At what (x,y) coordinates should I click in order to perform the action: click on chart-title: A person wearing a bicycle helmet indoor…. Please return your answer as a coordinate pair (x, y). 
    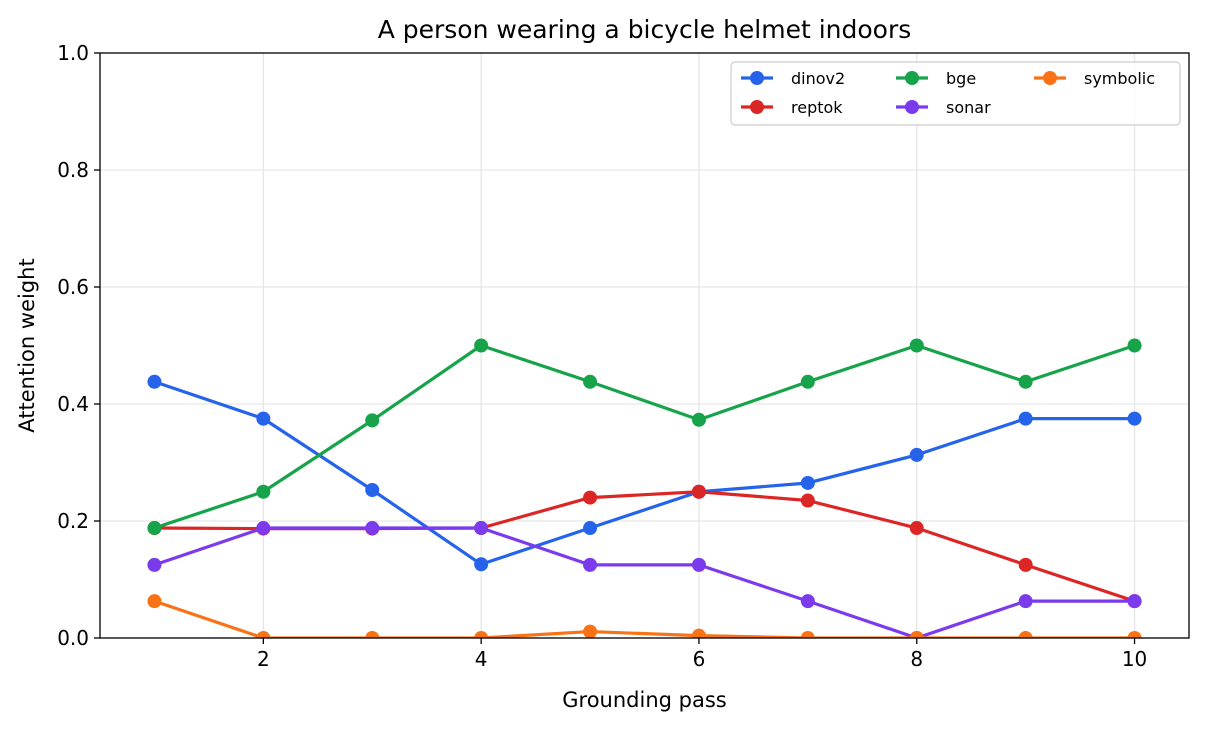
    Looking at the image, I should click on (645, 29).